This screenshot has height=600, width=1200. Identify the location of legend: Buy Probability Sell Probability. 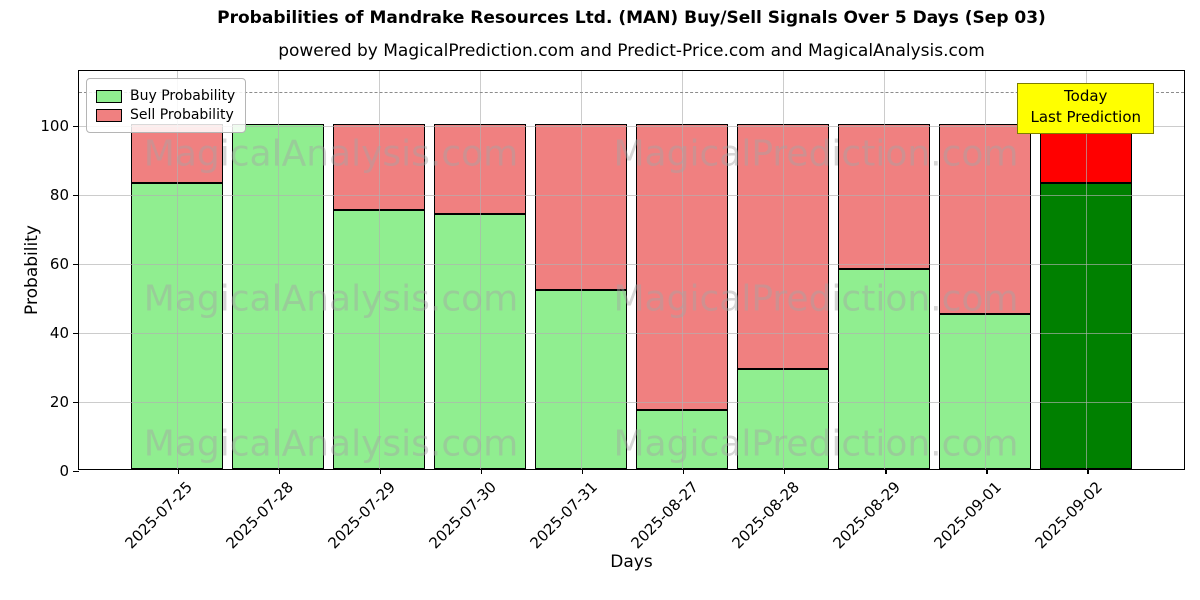
(166, 105).